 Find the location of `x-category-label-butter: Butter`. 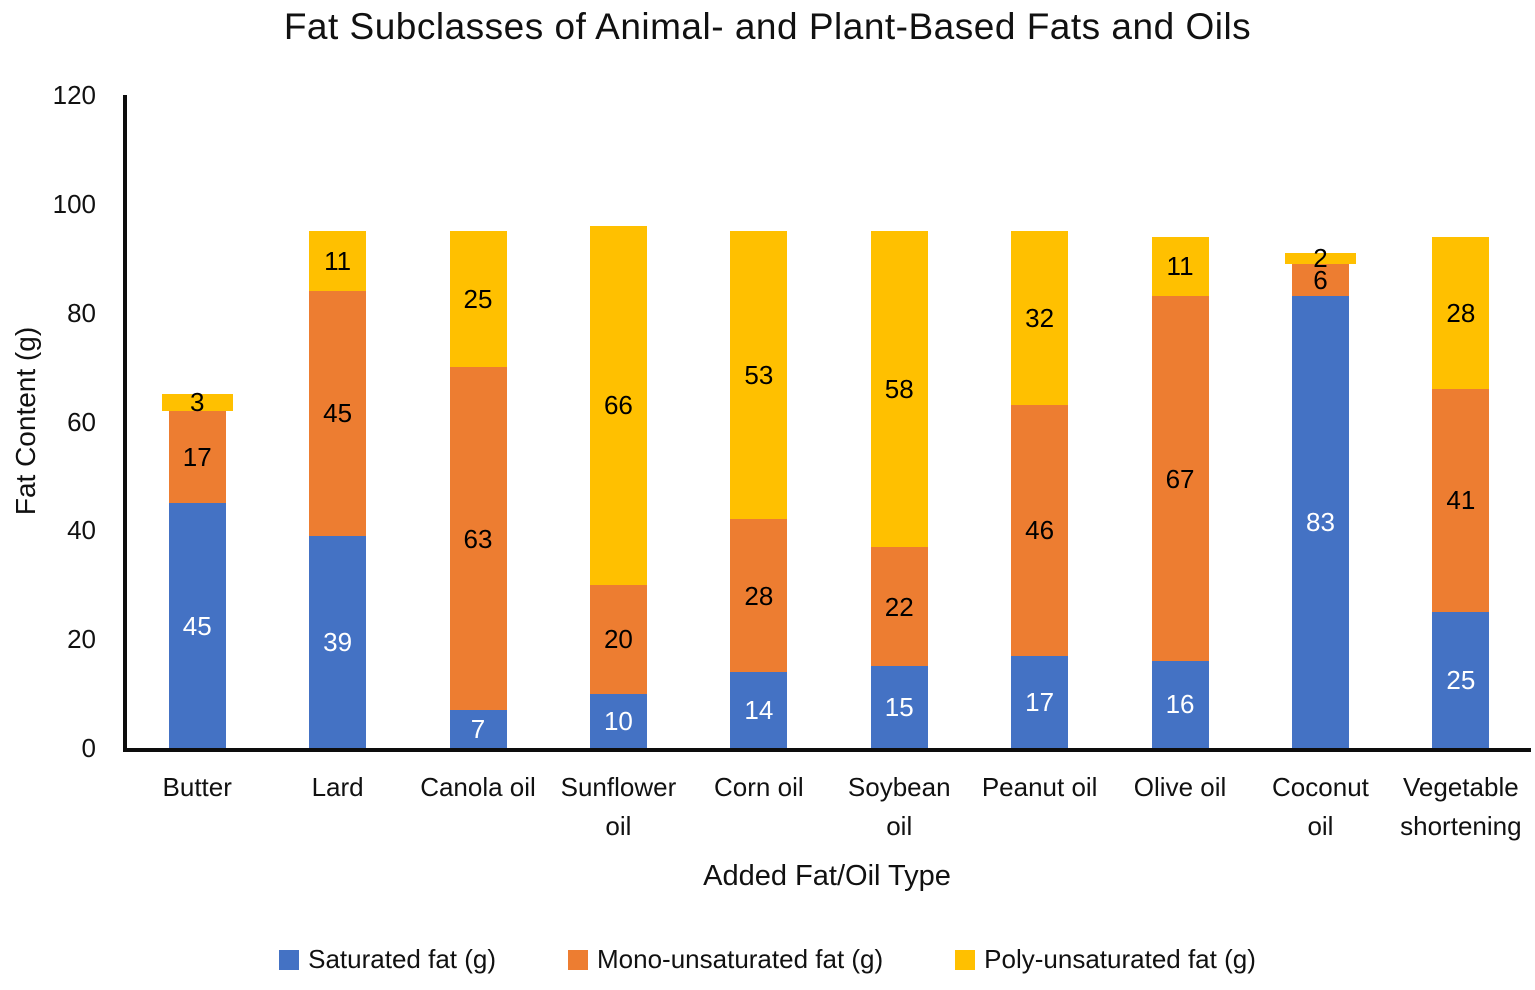

x-category-label-butter: Butter is located at coordinates (197, 787).